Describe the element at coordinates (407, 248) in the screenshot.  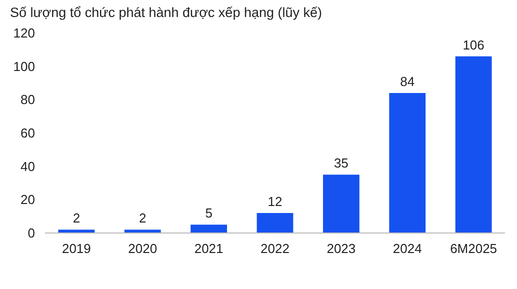
I see `x-tick-label: 2024` at that location.